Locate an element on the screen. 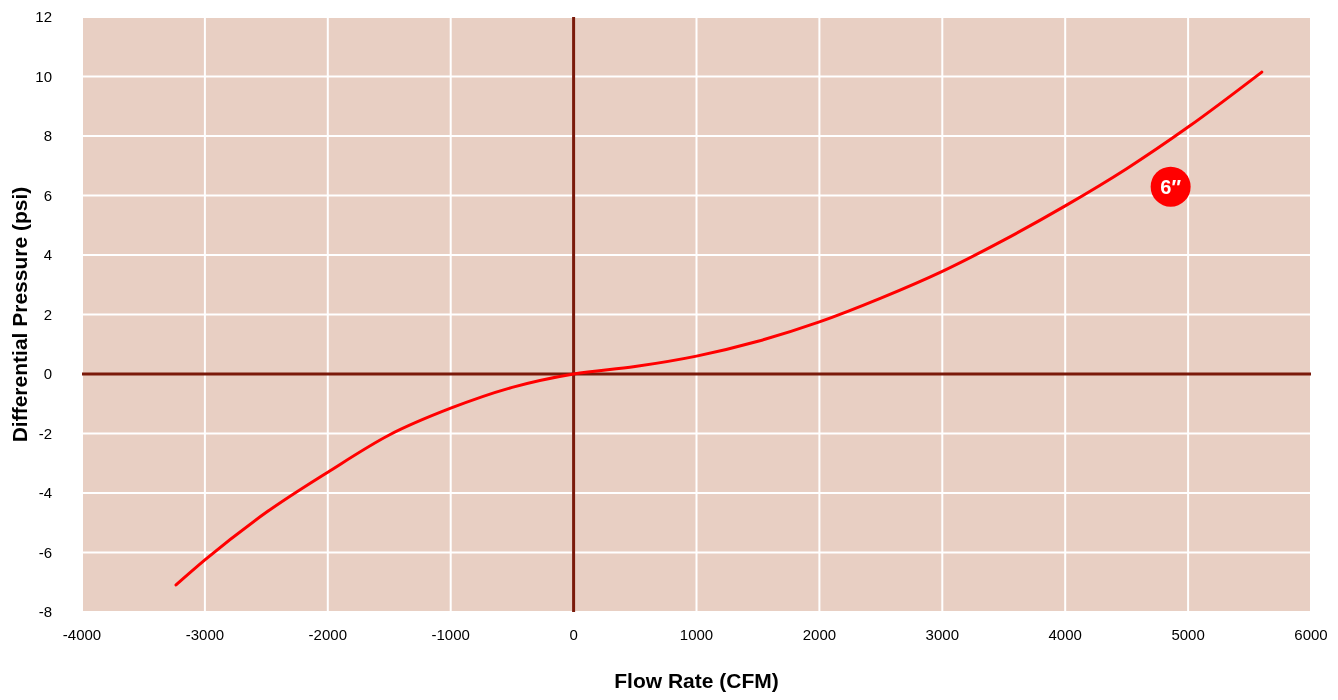 Image resolution: width=1338 pixels, height=700 pixels. x-tick-label: -4000 is located at coordinates (82, 634).